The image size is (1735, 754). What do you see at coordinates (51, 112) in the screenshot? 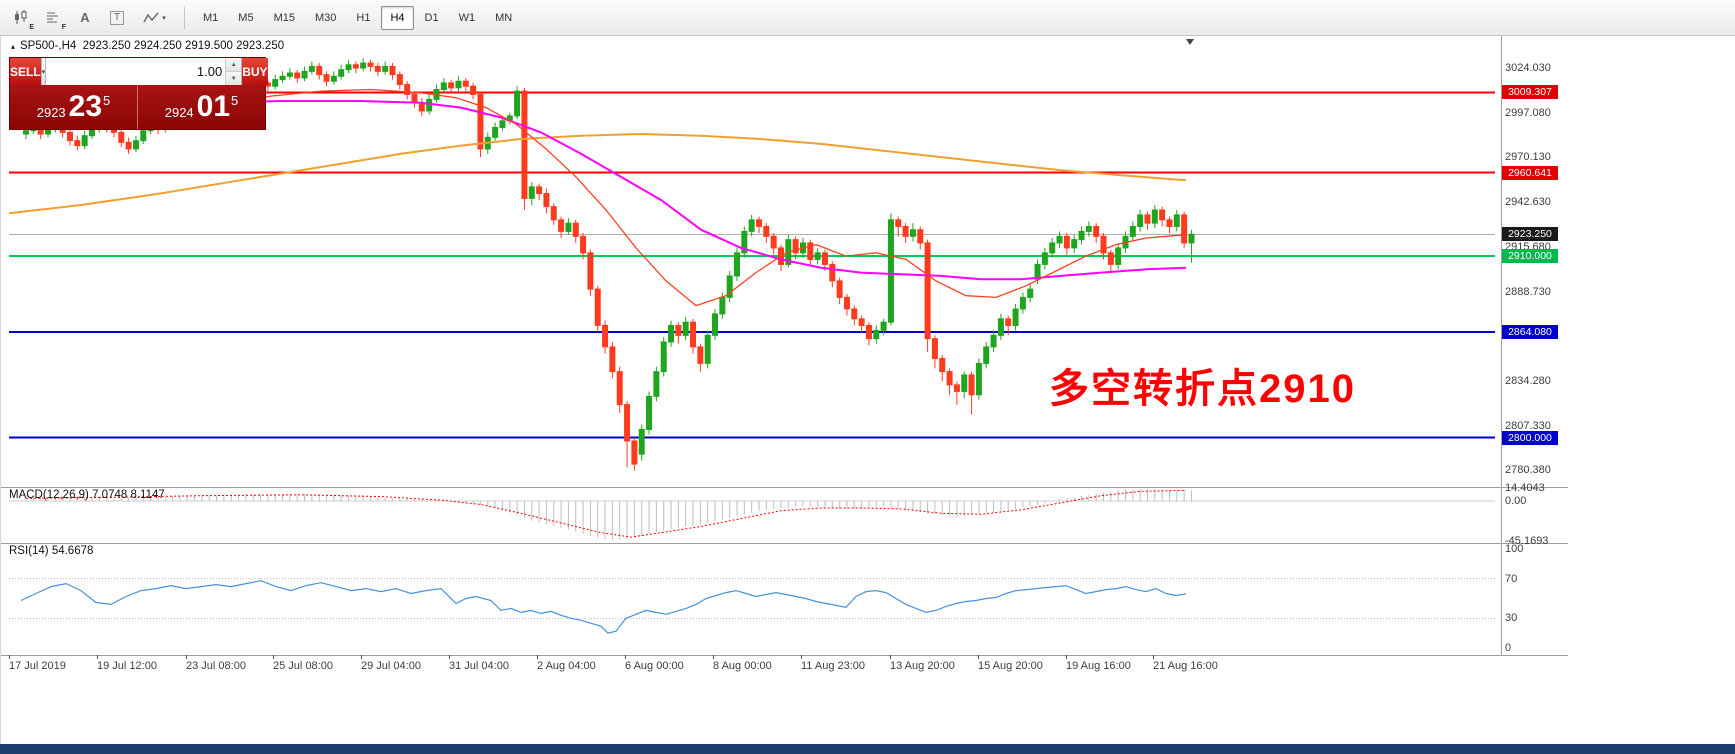
I see `sell-price-prefix: 2923` at bounding box center [51, 112].